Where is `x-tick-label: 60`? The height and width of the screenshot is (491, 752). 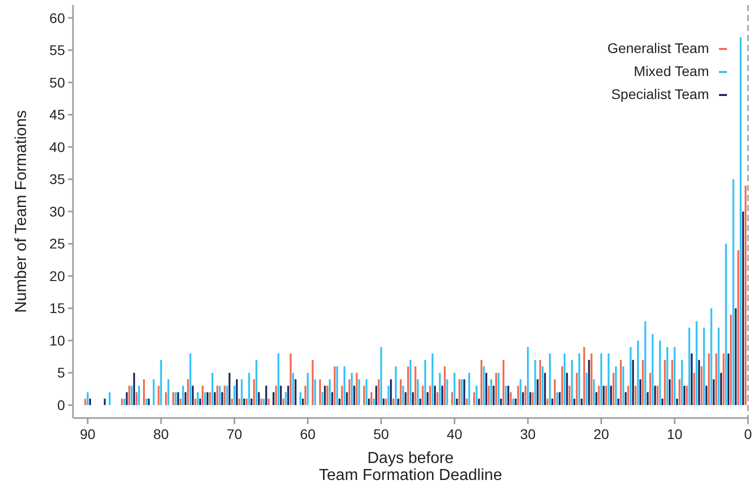 x-tick-label: 60 is located at coordinates (308, 434).